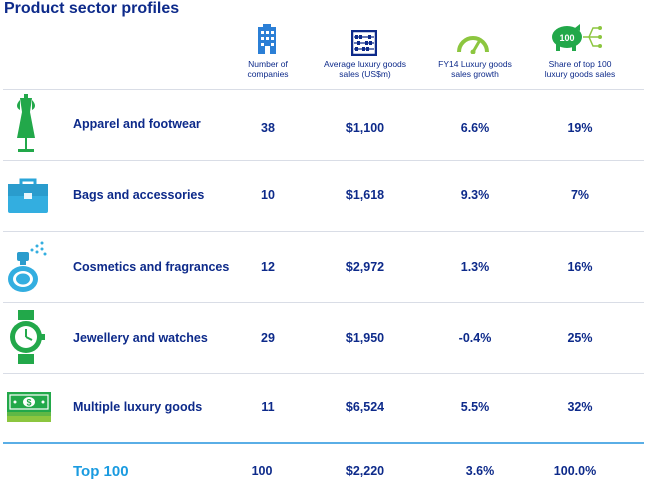  What do you see at coordinates (28, 269) in the screenshot?
I see `perfume-bottle-icon` at bounding box center [28, 269].